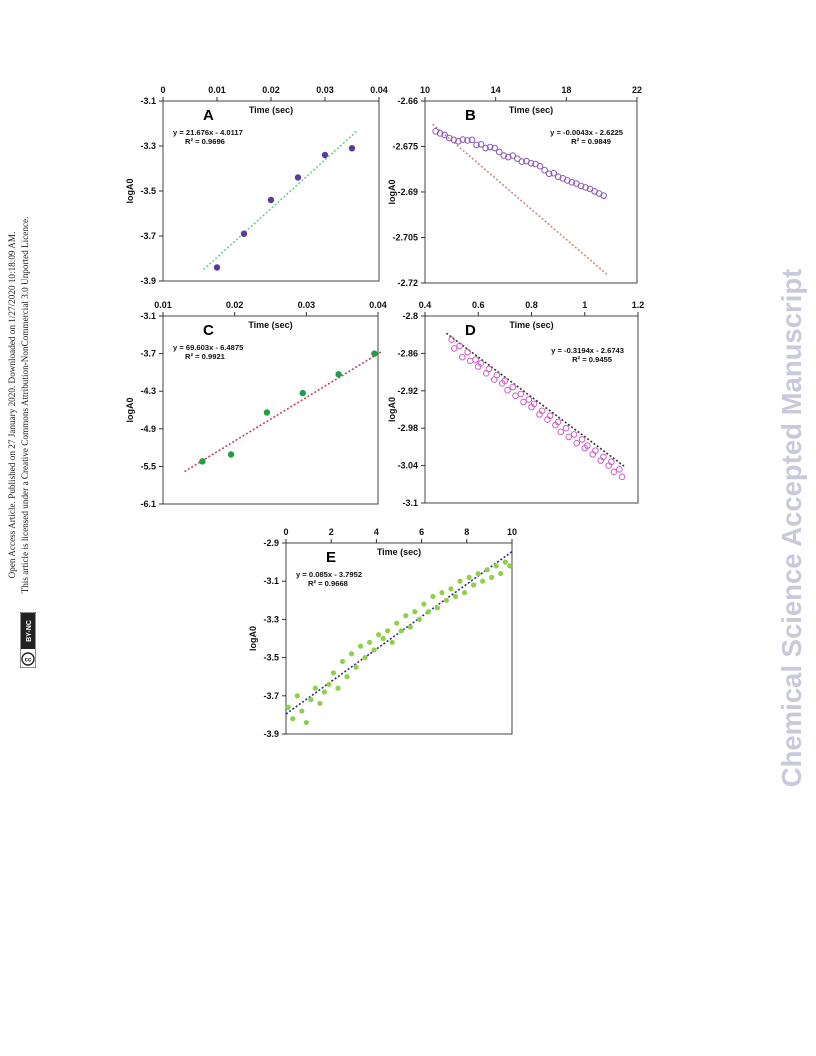  What do you see at coordinates (407, 391) in the screenshot?
I see `y-tick-label: -2.92` at bounding box center [407, 391].